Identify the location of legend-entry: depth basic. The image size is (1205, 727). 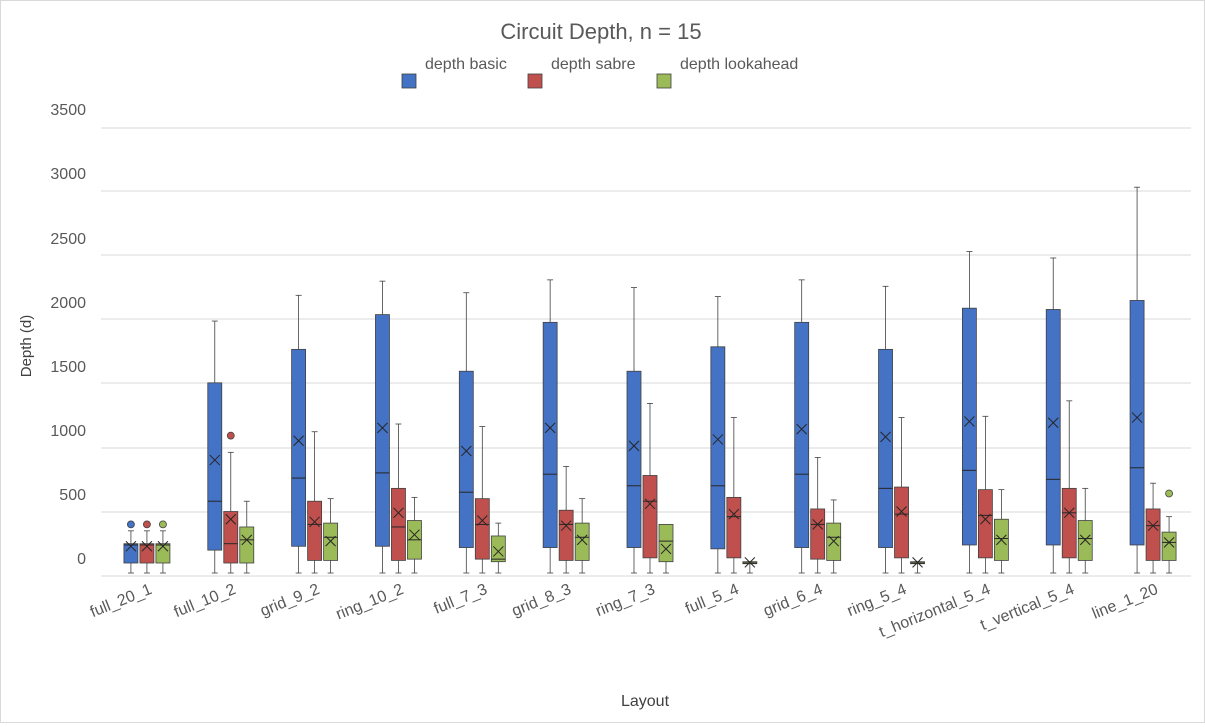
(466, 64).